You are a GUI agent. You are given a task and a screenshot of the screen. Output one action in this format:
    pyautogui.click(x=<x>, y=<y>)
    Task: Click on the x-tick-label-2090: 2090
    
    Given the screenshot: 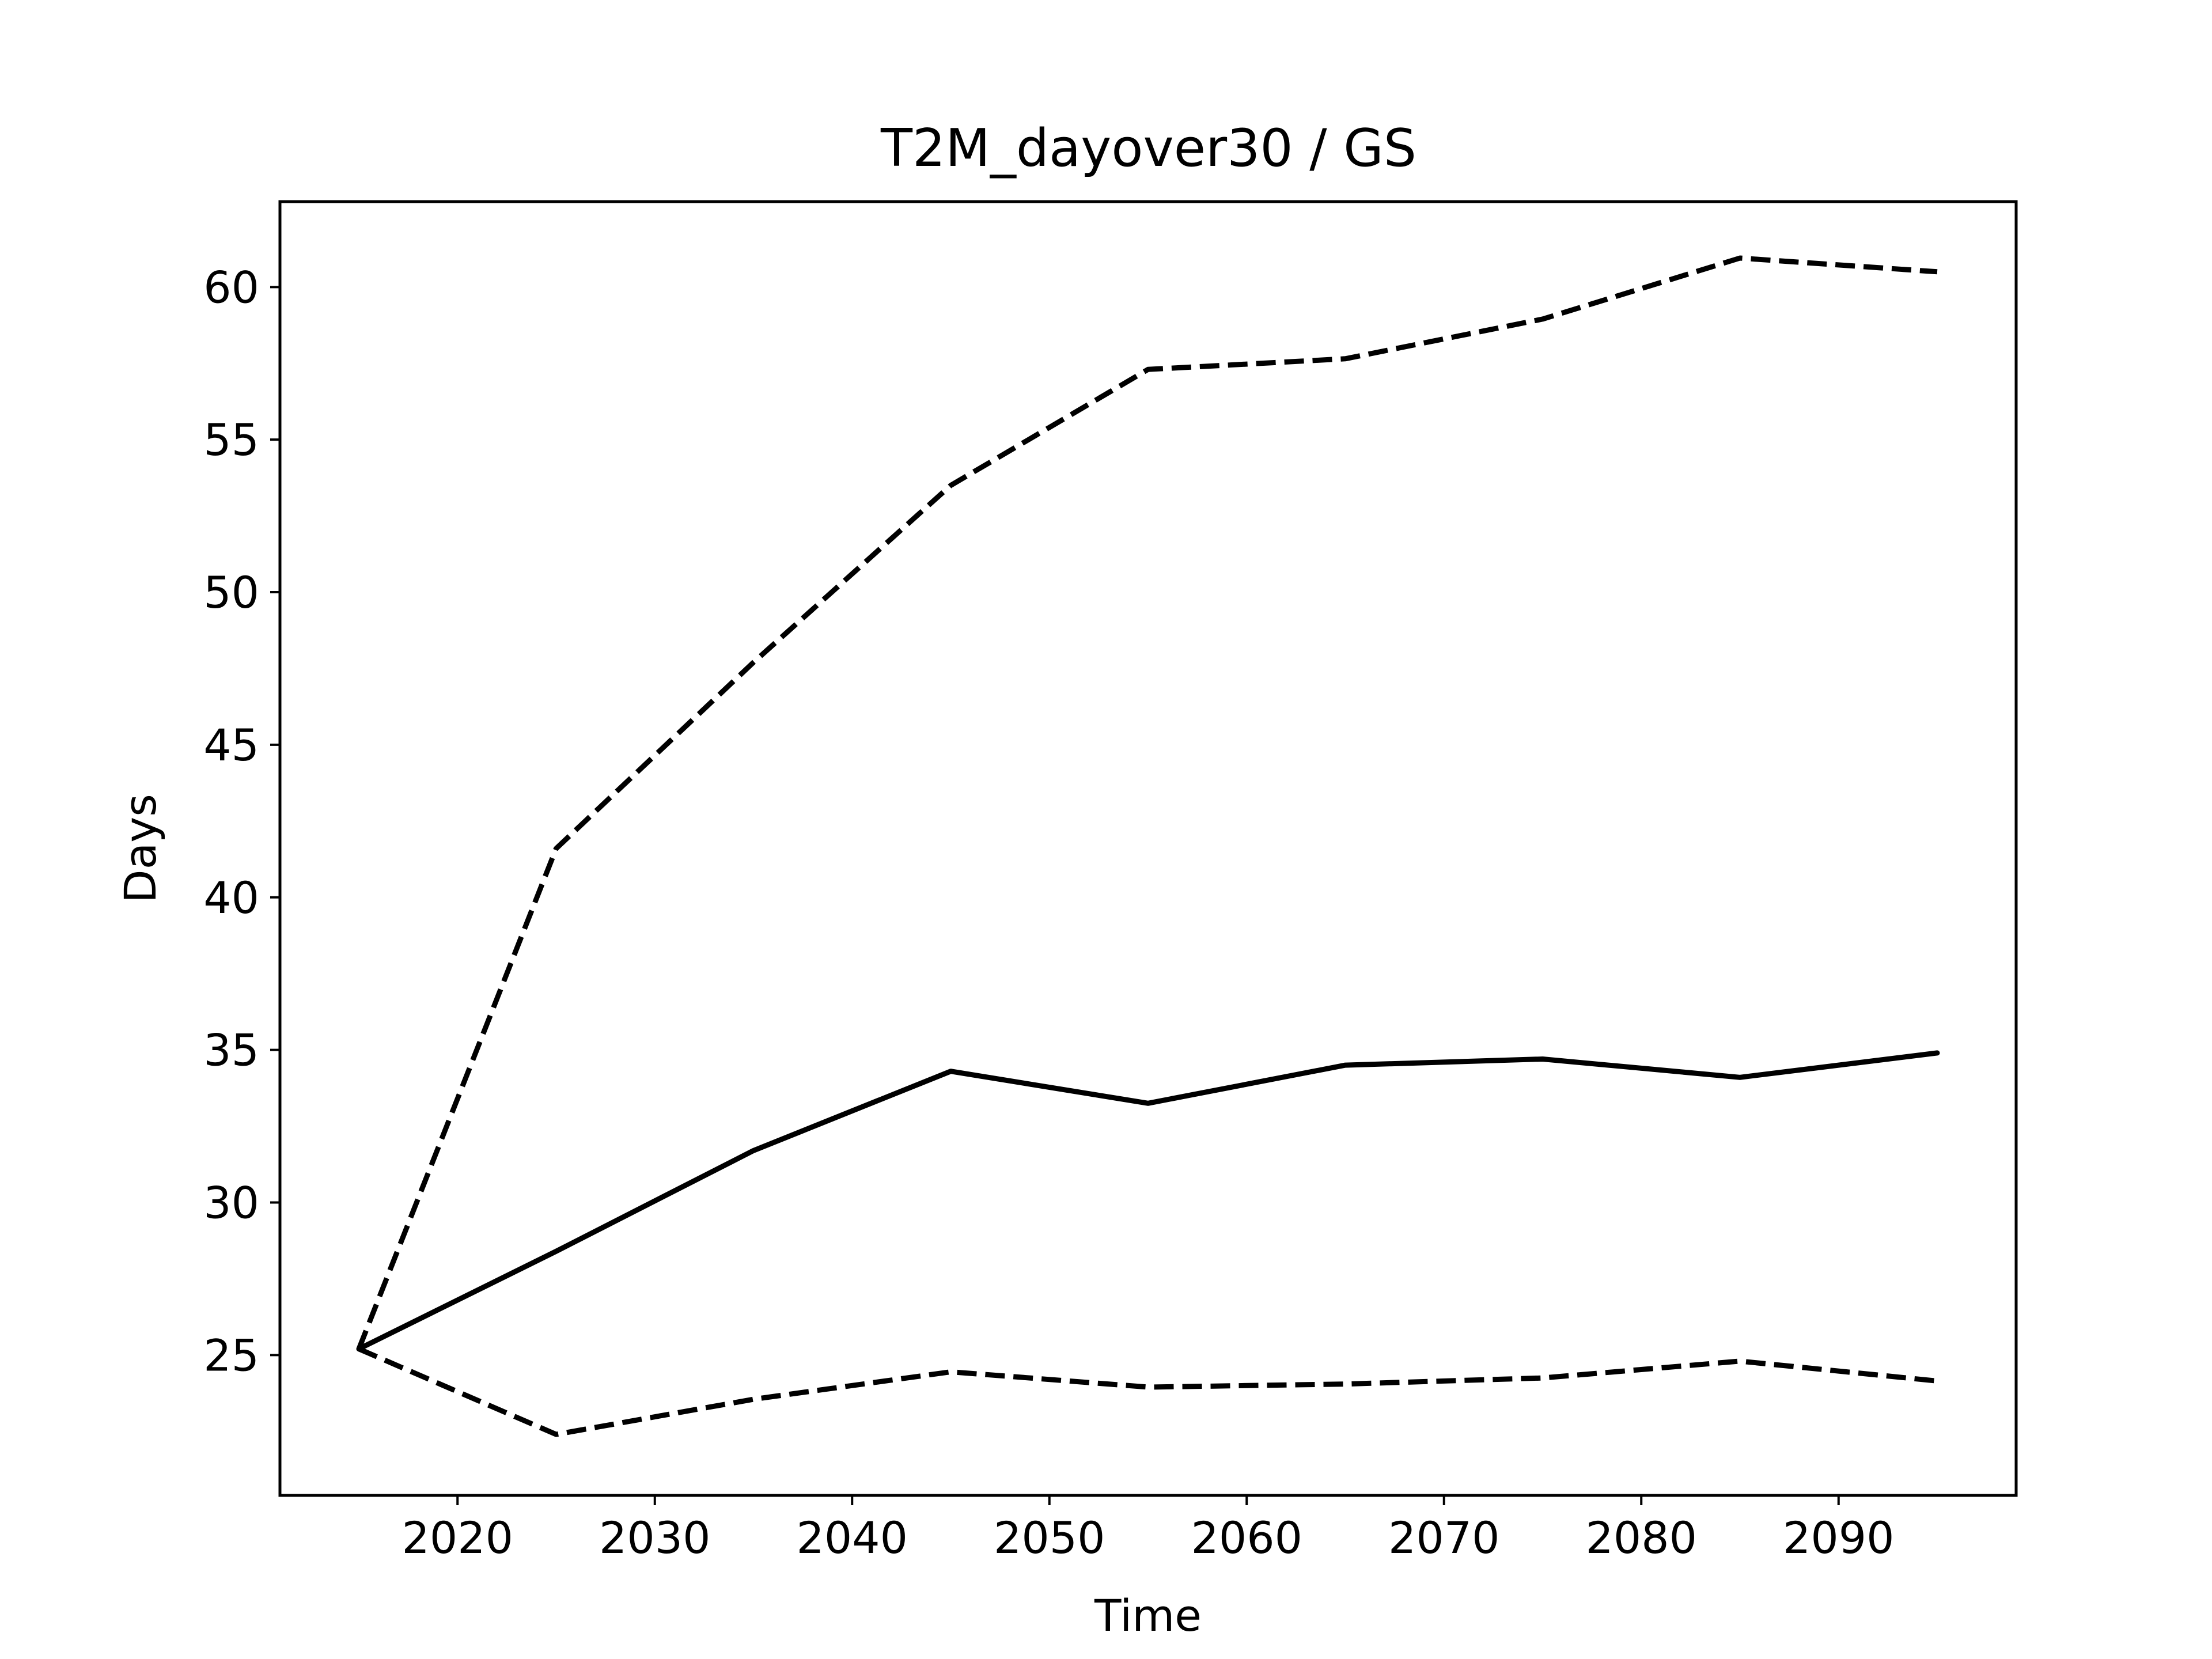 What is the action you would take?
    pyautogui.click(x=1838, y=1537)
    